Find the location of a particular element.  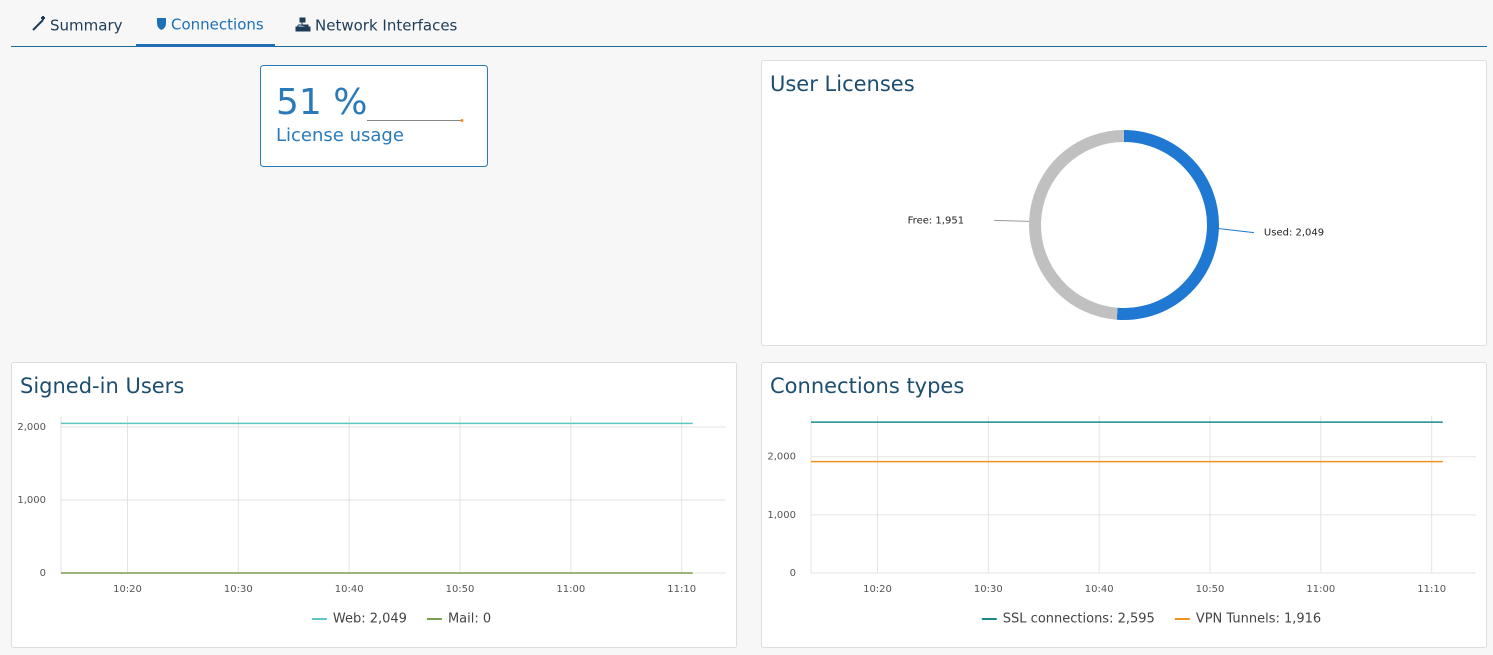

legend-label: Web: 2,049 is located at coordinates (370, 619).